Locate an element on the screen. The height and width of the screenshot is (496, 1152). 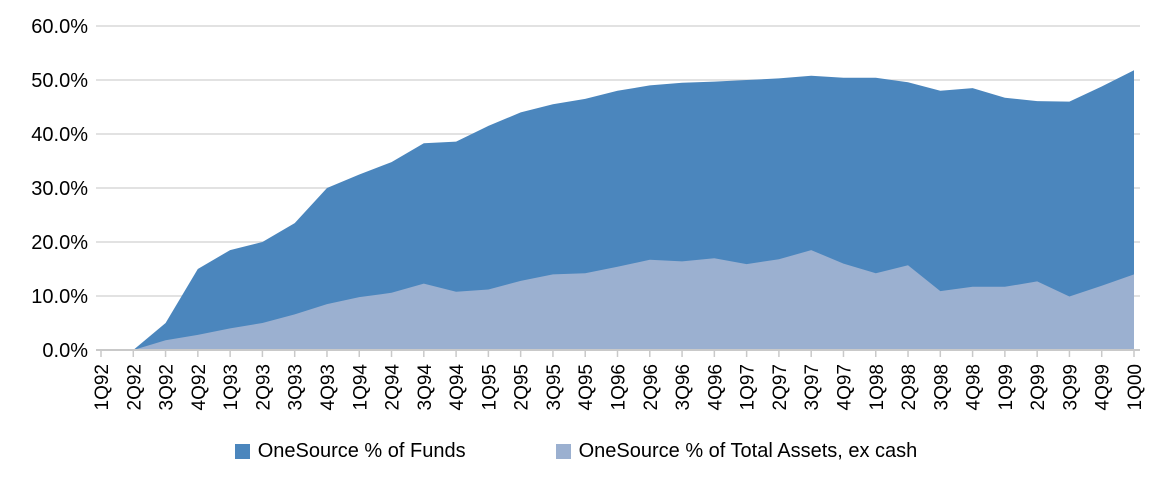
x-tick-label: 3Q95 is located at coordinates (554, 387).